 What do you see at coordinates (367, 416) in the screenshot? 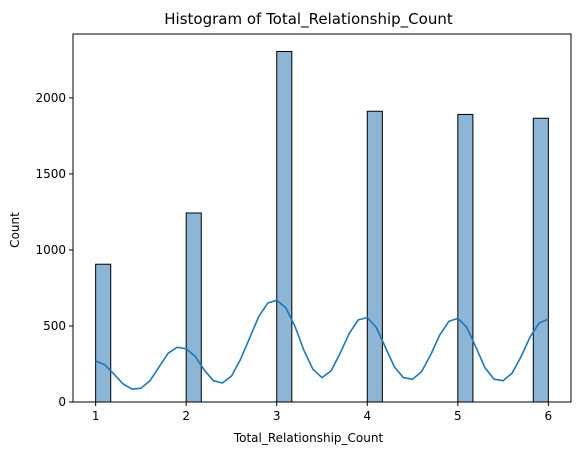
I see `x-tick-label: 4` at bounding box center [367, 416].